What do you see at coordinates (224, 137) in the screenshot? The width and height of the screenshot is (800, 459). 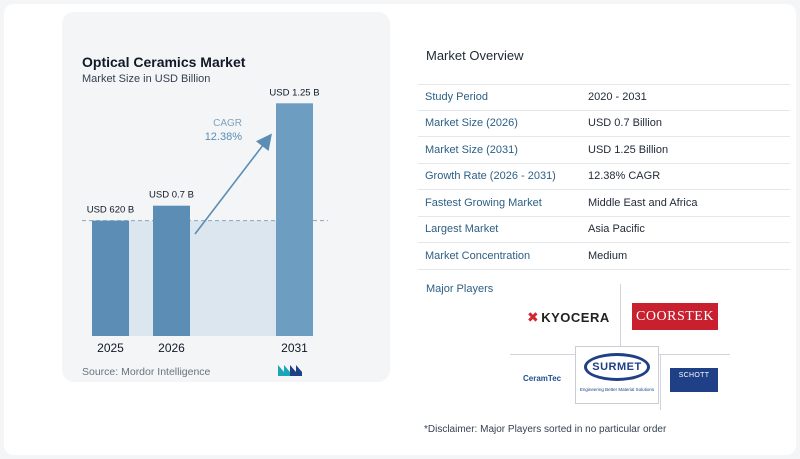 I see `cagr-value: 12.38%` at bounding box center [224, 137].